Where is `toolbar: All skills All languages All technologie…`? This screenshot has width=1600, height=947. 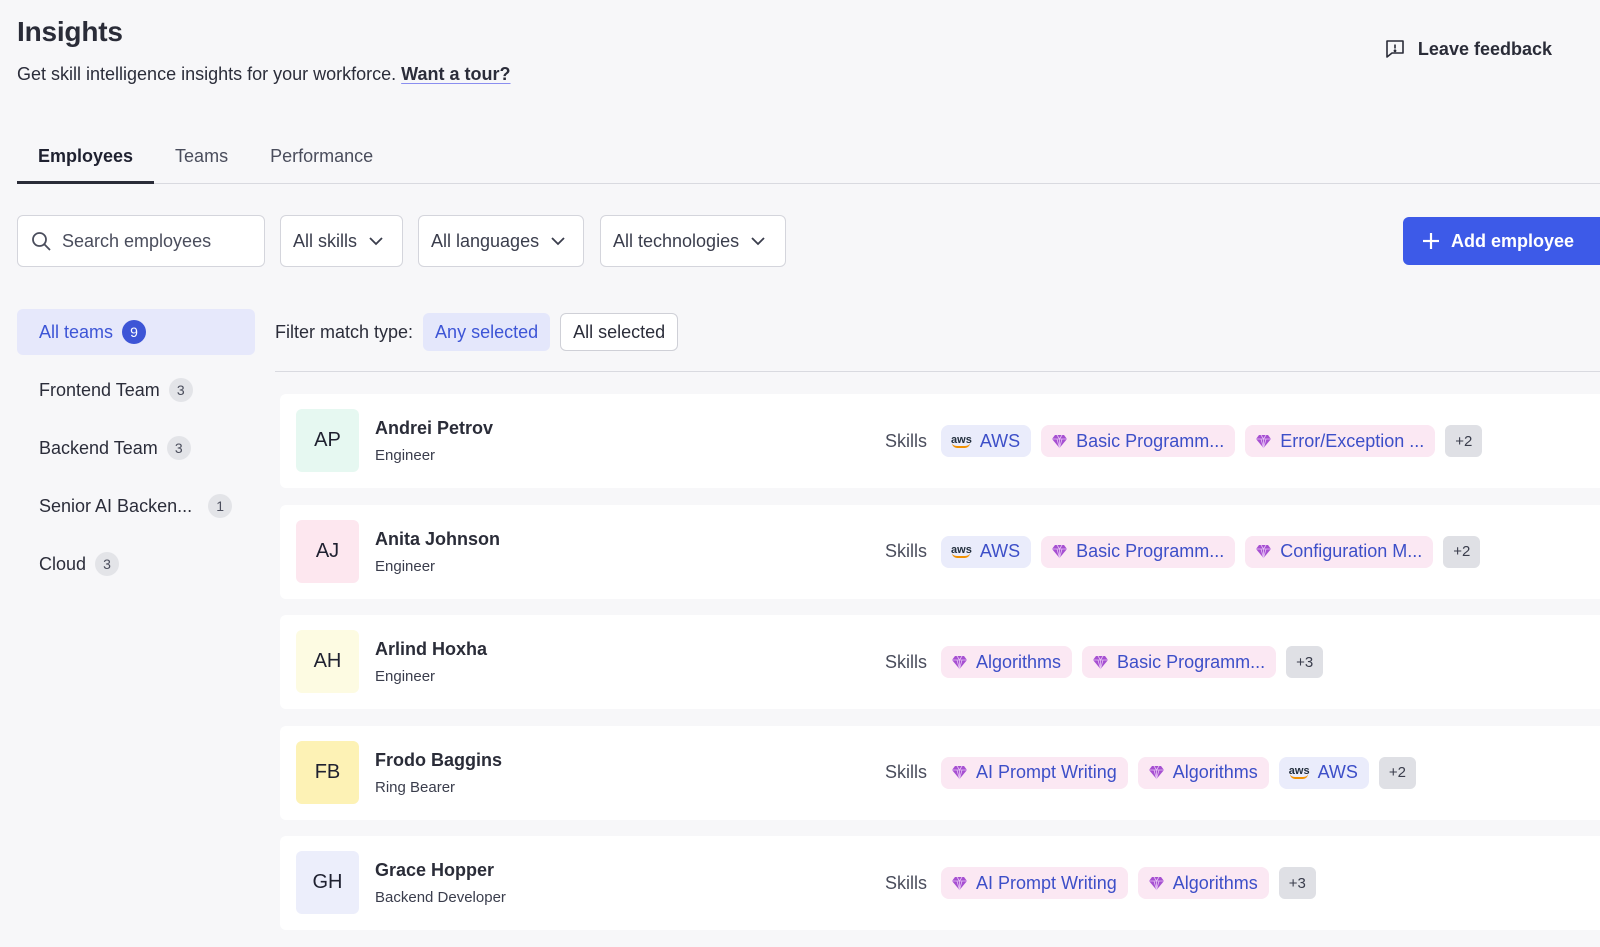 toolbar: All skills All languages All technologie… is located at coordinates (808, 241).